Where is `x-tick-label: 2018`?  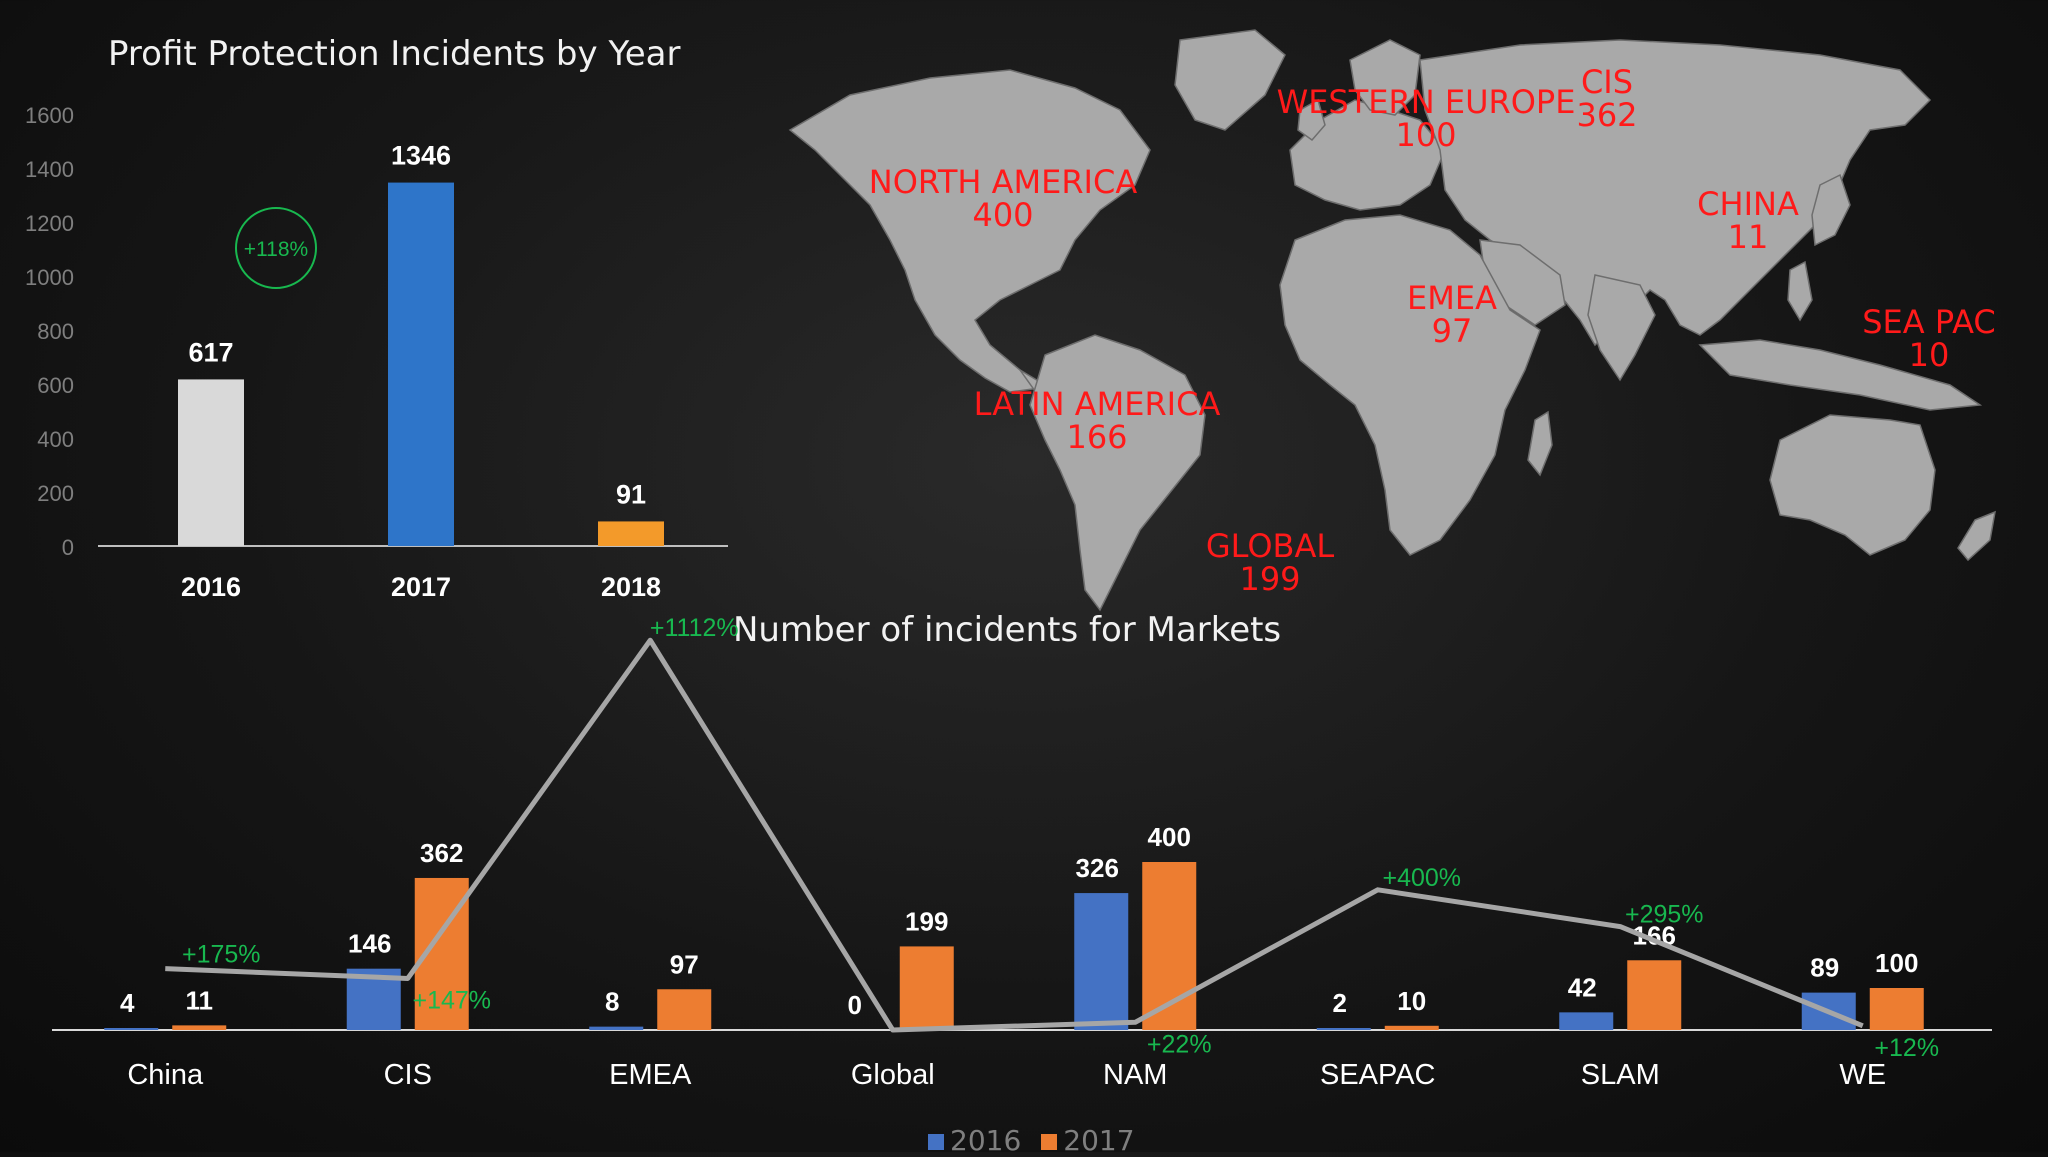 x-tick-label: 2018 is located at coordinates (631, 587).